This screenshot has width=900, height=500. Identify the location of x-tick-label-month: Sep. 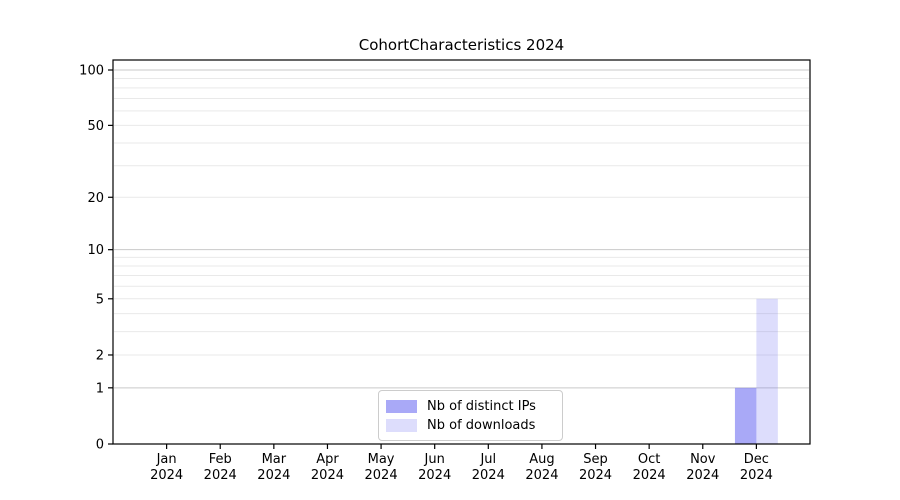
(595, 459).